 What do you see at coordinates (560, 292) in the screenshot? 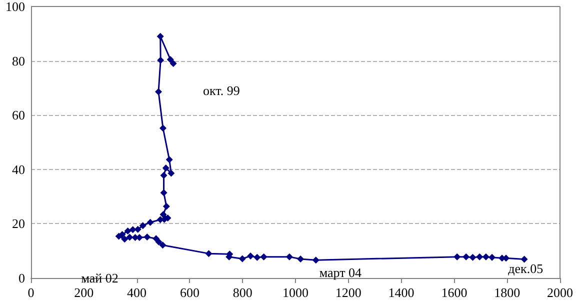
I see `x-tick-label: 2000` at bounding box center [560, 292].